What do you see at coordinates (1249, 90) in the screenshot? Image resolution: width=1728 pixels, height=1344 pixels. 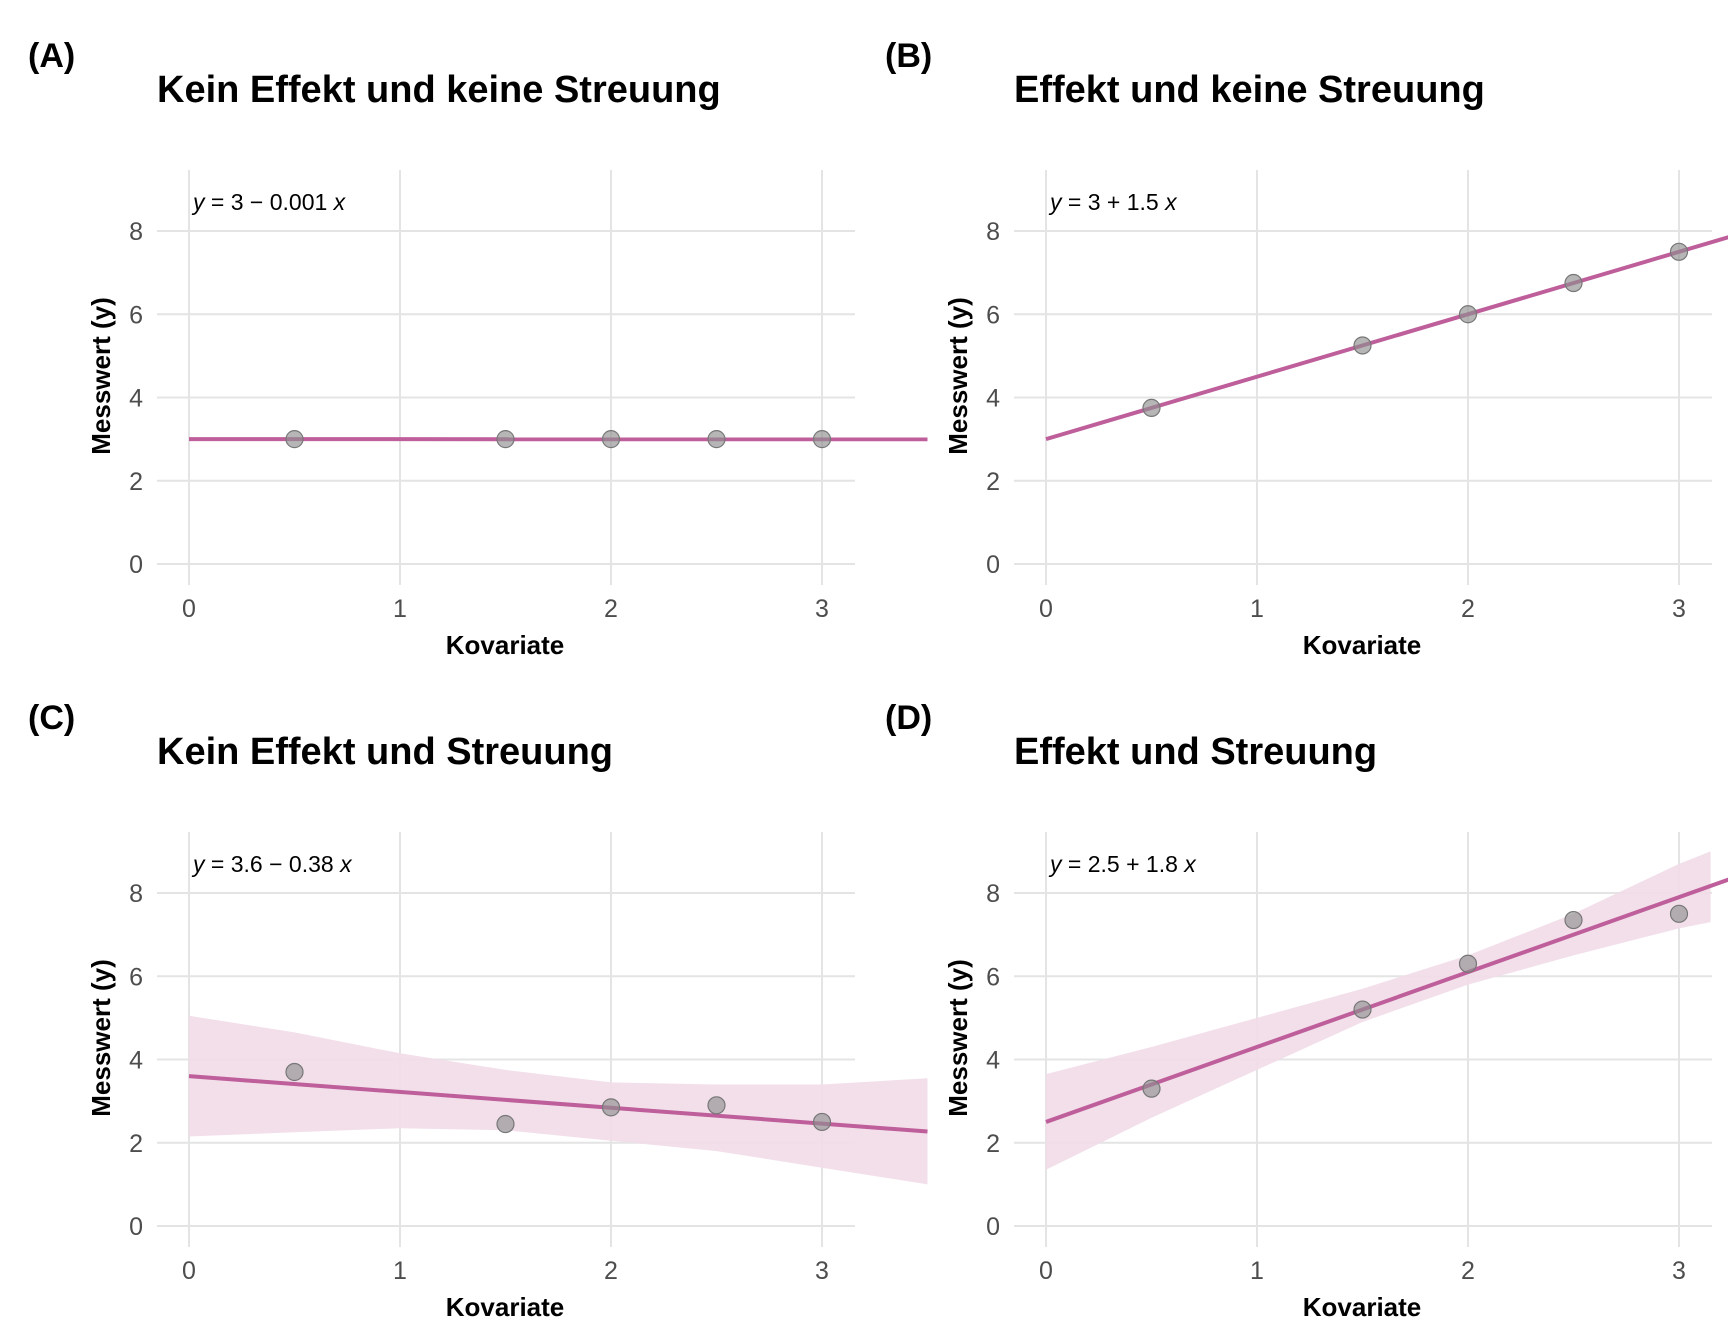 I see `panel-title: Effekt und keine Streuung` at bounding box center [1249, 90].